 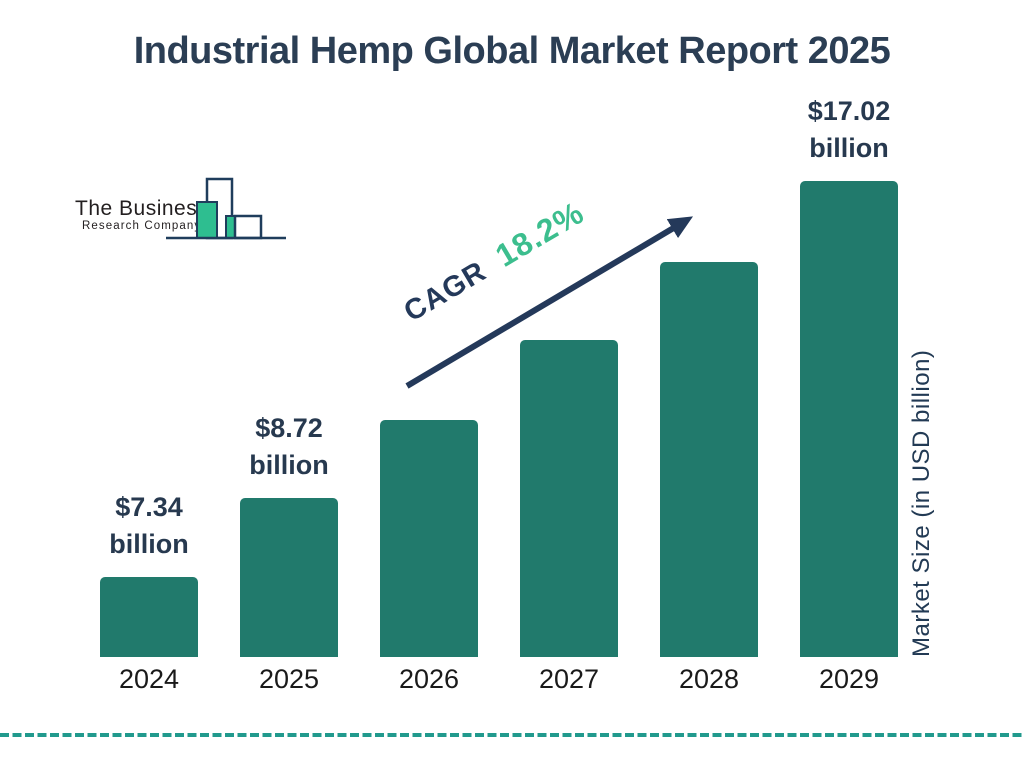 I want to click on company-logo-text: The Business Research Company, so click(x=141, y=215).